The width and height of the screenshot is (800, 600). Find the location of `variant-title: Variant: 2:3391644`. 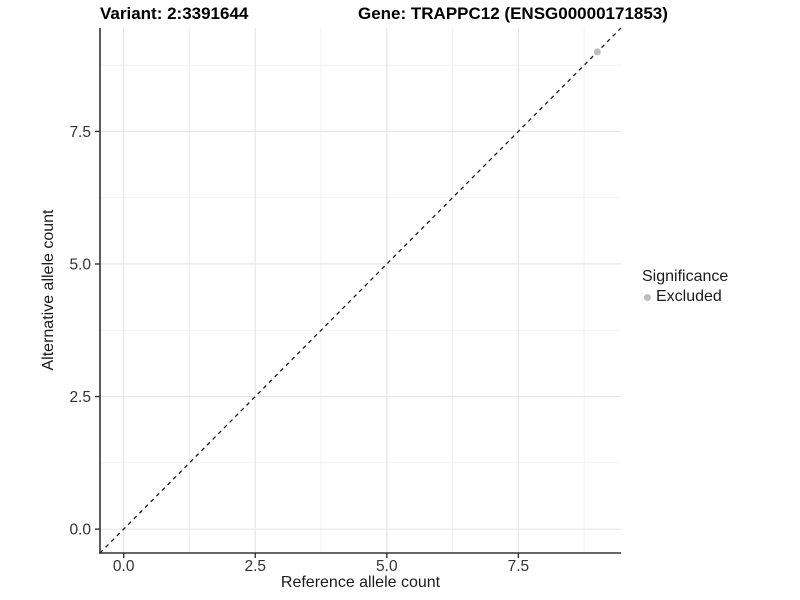

variant-title: Variant: 2:3391644 is located at coordinates (174, 13).